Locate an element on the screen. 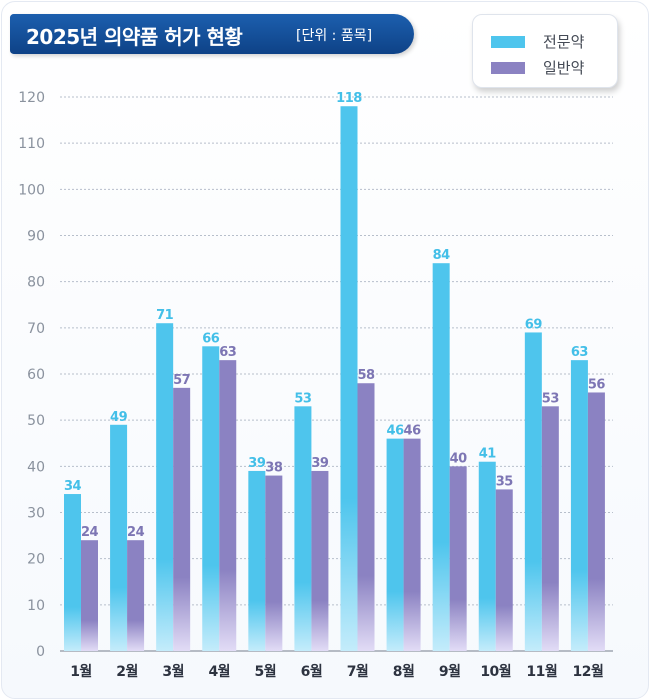 This screenshot has width=650, height=700. y-tick-label: 20 is located at coordinates (36, 560).